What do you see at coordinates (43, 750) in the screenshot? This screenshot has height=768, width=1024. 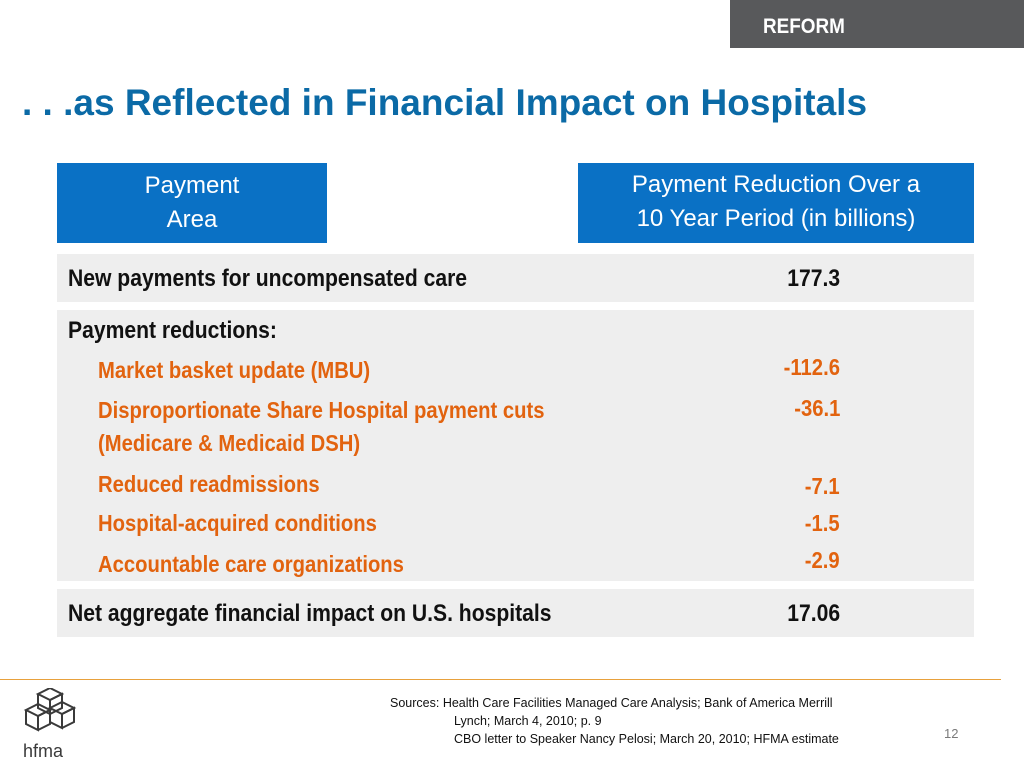 I see `svg-text: hfma` at bounding box center [43, 750].